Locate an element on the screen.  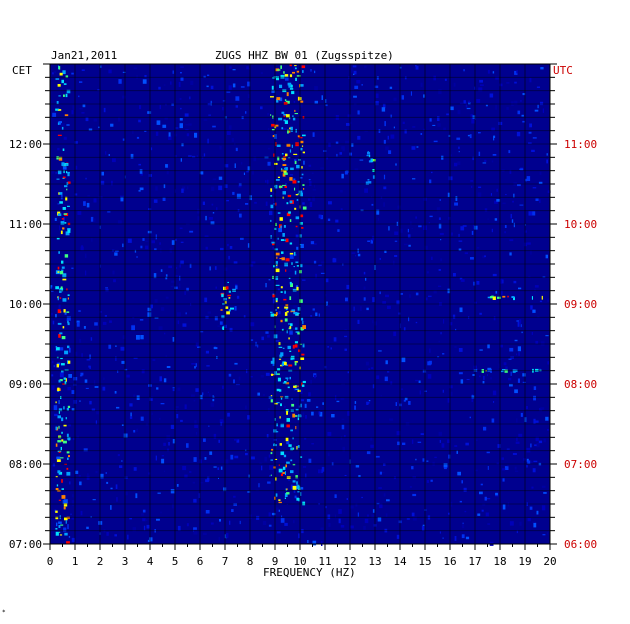
x-axis-title: FREQUENCY (HZ) is located at coordinates (309, 572).